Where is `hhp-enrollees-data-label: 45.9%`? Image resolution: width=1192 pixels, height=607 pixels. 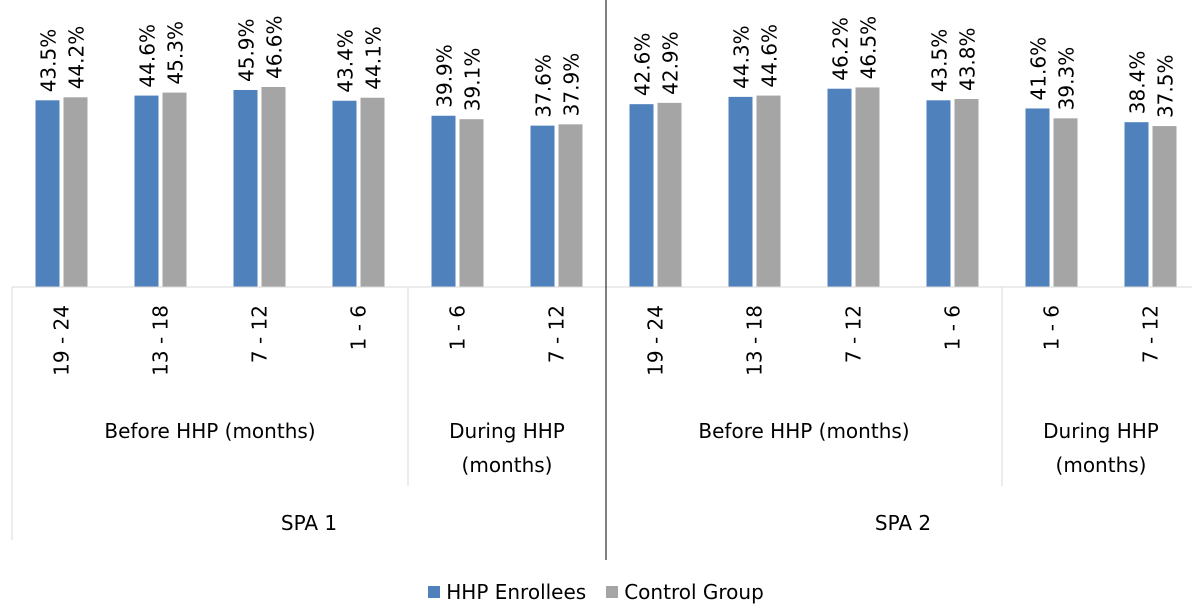
hhp-enrollees-data-label: 45.9% is located at coordinates (247, 50).